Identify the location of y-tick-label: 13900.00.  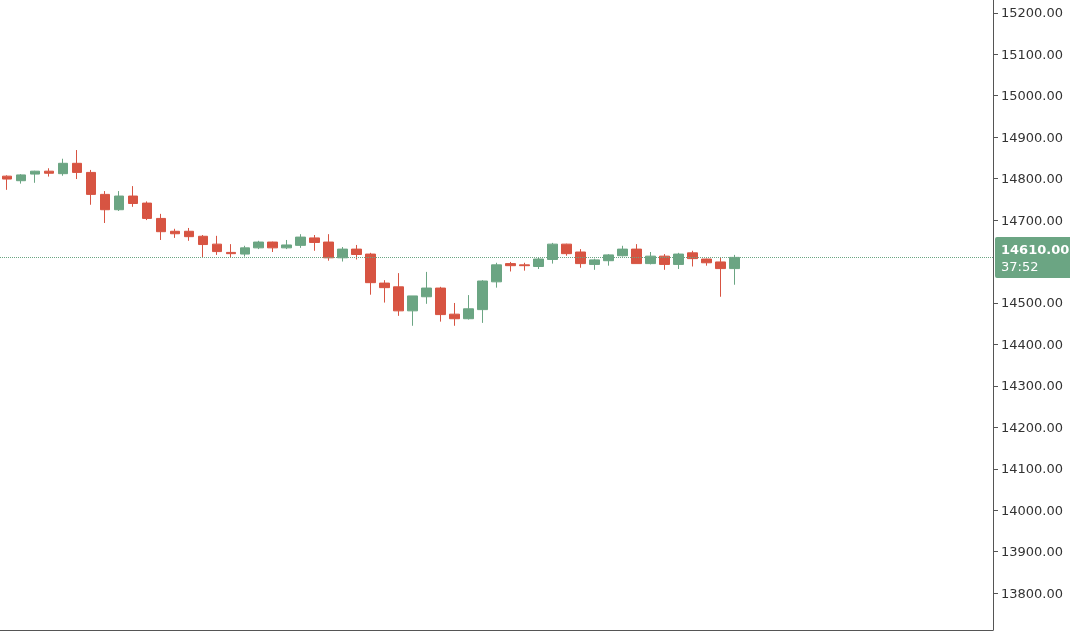
(1032, 552).